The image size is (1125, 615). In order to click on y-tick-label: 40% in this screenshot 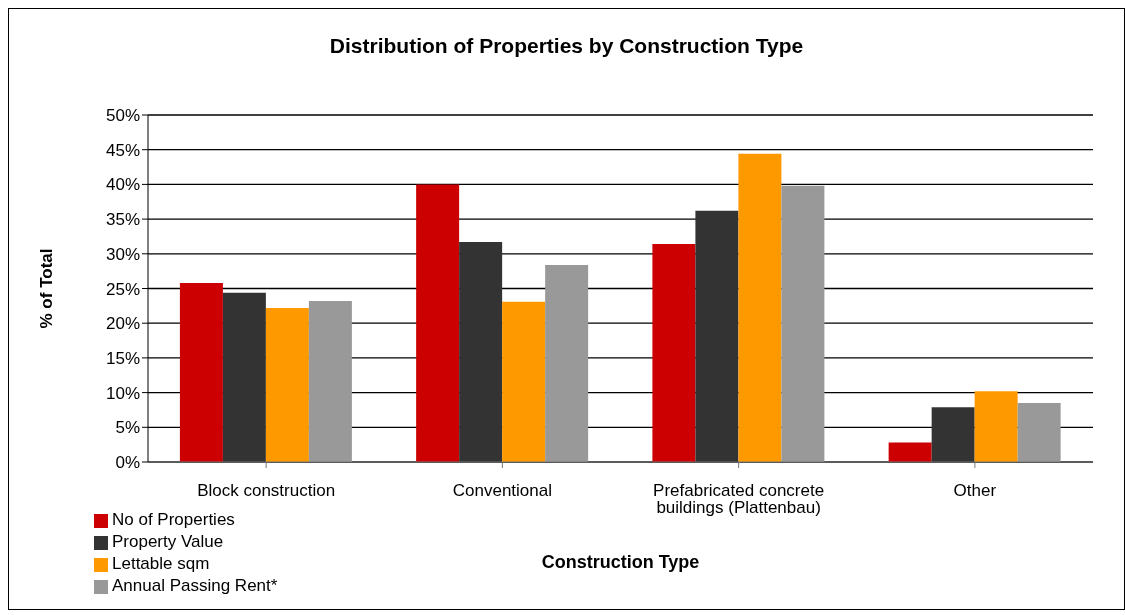, I will do `click(122, 185)`.